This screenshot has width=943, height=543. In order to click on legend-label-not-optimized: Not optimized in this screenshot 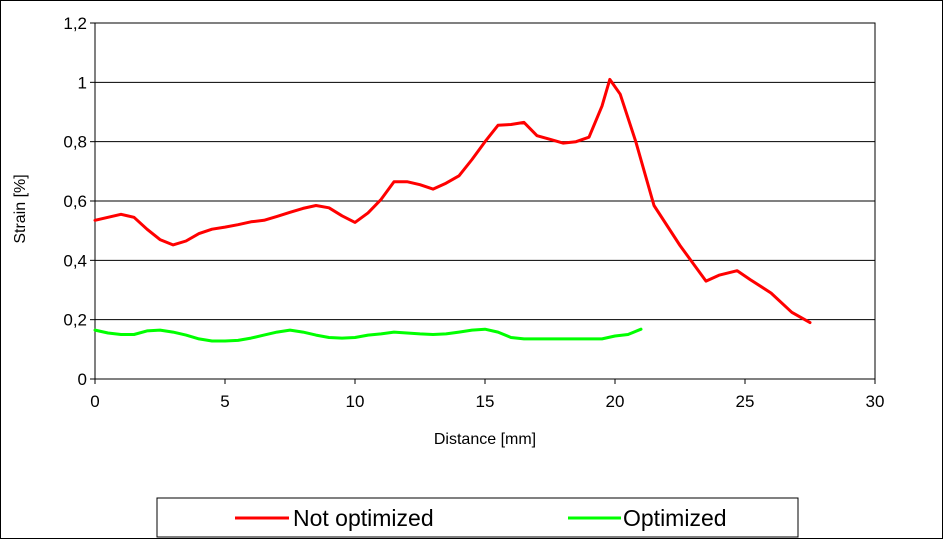, I will do `click(363, 518)`.